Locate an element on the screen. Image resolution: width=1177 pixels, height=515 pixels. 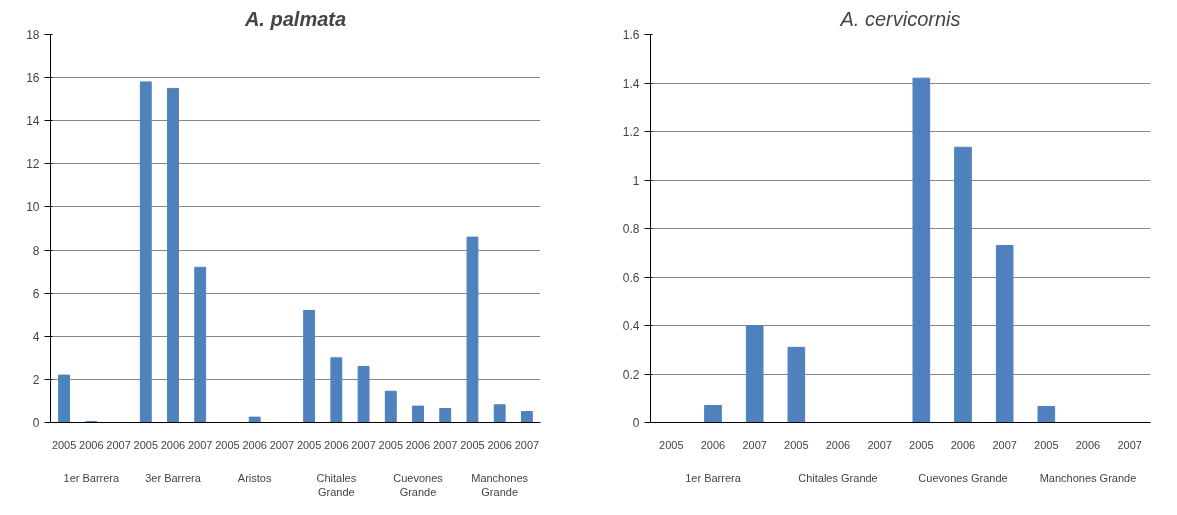
y-tick-label: 14 is located at coordinates (33, 121).